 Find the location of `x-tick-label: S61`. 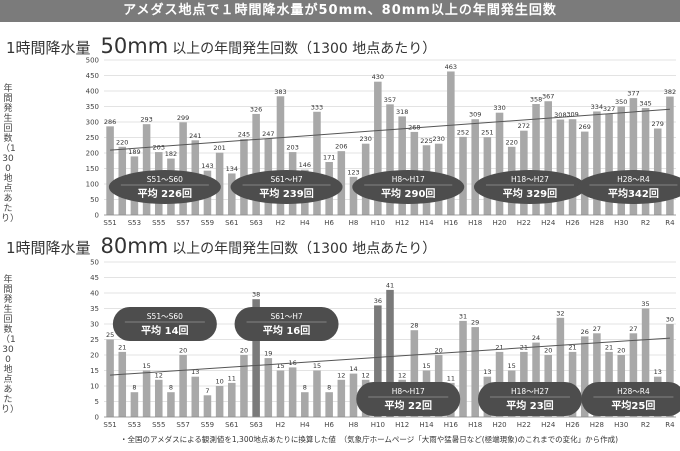

x-tick-label: S61 is located at coordinates (231, 425).